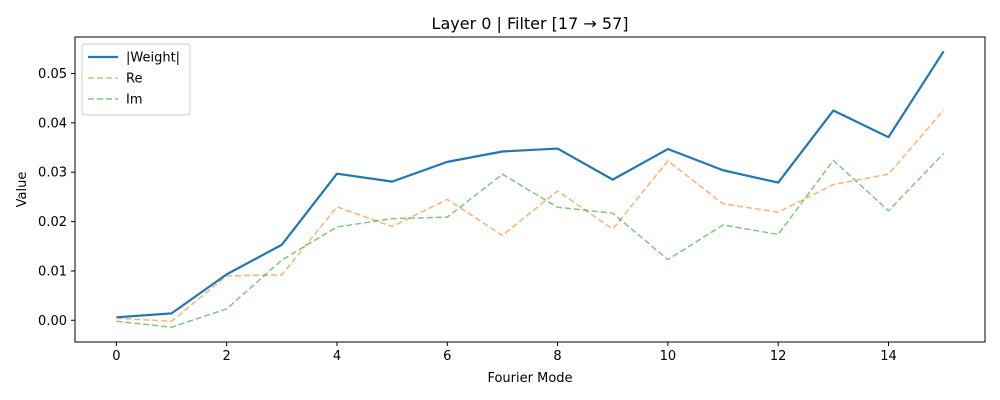  I want to click on x-axis-ticks: 0 2 4 6 8 10 12 14, so click(504, 353).